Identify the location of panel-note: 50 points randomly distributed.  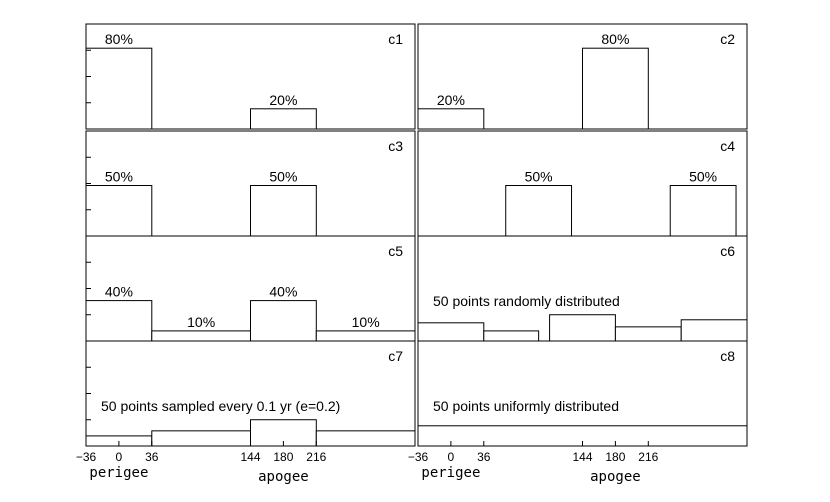
(526, 301).